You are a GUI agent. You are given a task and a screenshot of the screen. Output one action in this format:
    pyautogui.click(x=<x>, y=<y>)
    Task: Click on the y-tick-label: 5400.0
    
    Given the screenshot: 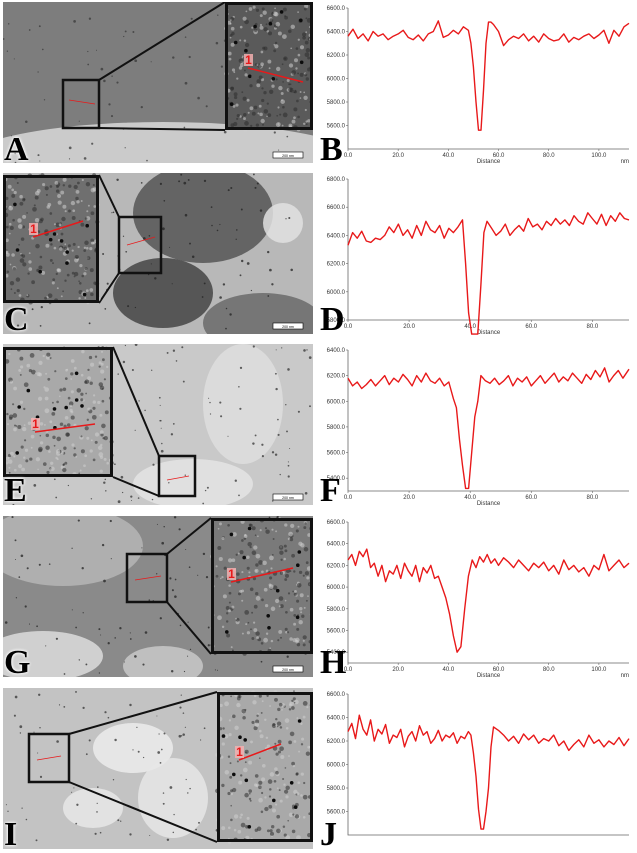 What is the action you would take?
    pyautogui.click(x=336, y=479)
    